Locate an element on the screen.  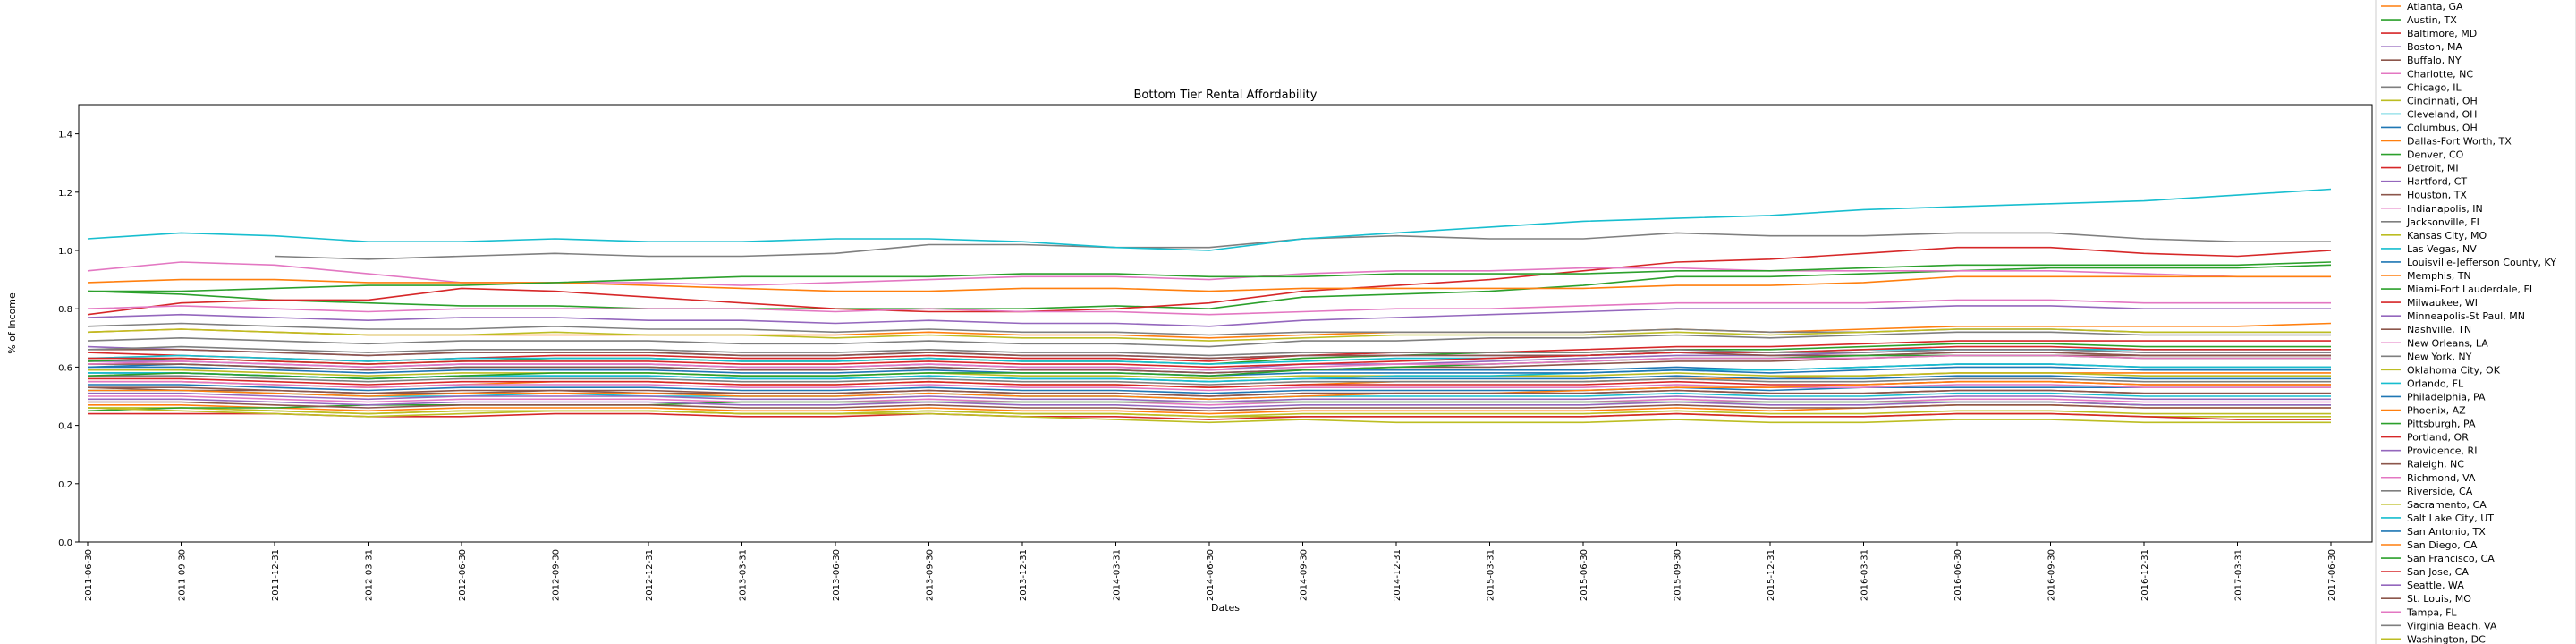
legend-label: Denver, CO is located at coordinates (2435, 155).